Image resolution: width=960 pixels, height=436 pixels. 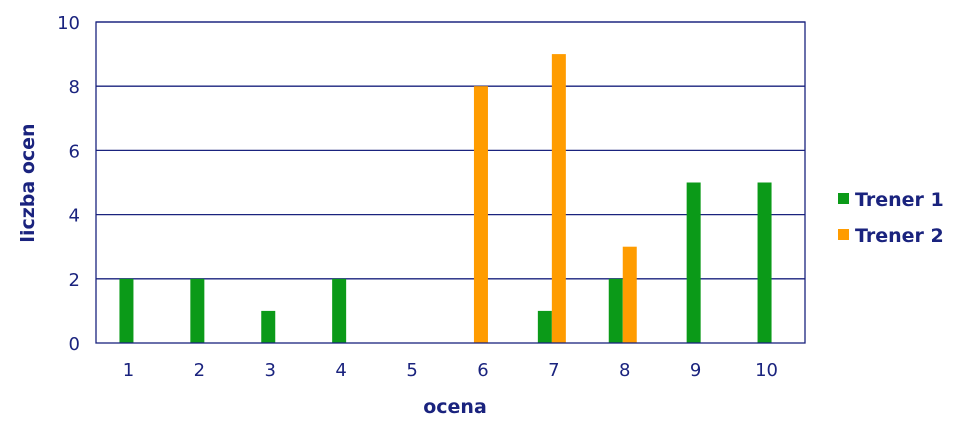 What do you see at coordinates (553, 370) in the screenshot?
I see `x-tick-label: 7` at bounding box center [553, 370].